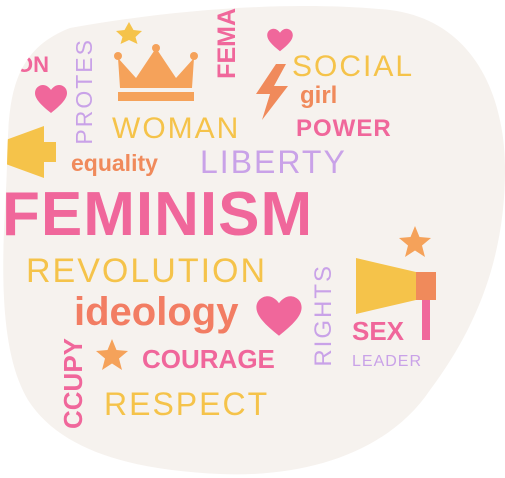 Image resolution: width=505 pixels, height=478 pixels. What do you see at coordinates (84, 91) in the screenshot?
I see `word-protest: PROTES` at bounding box center [84, 91].